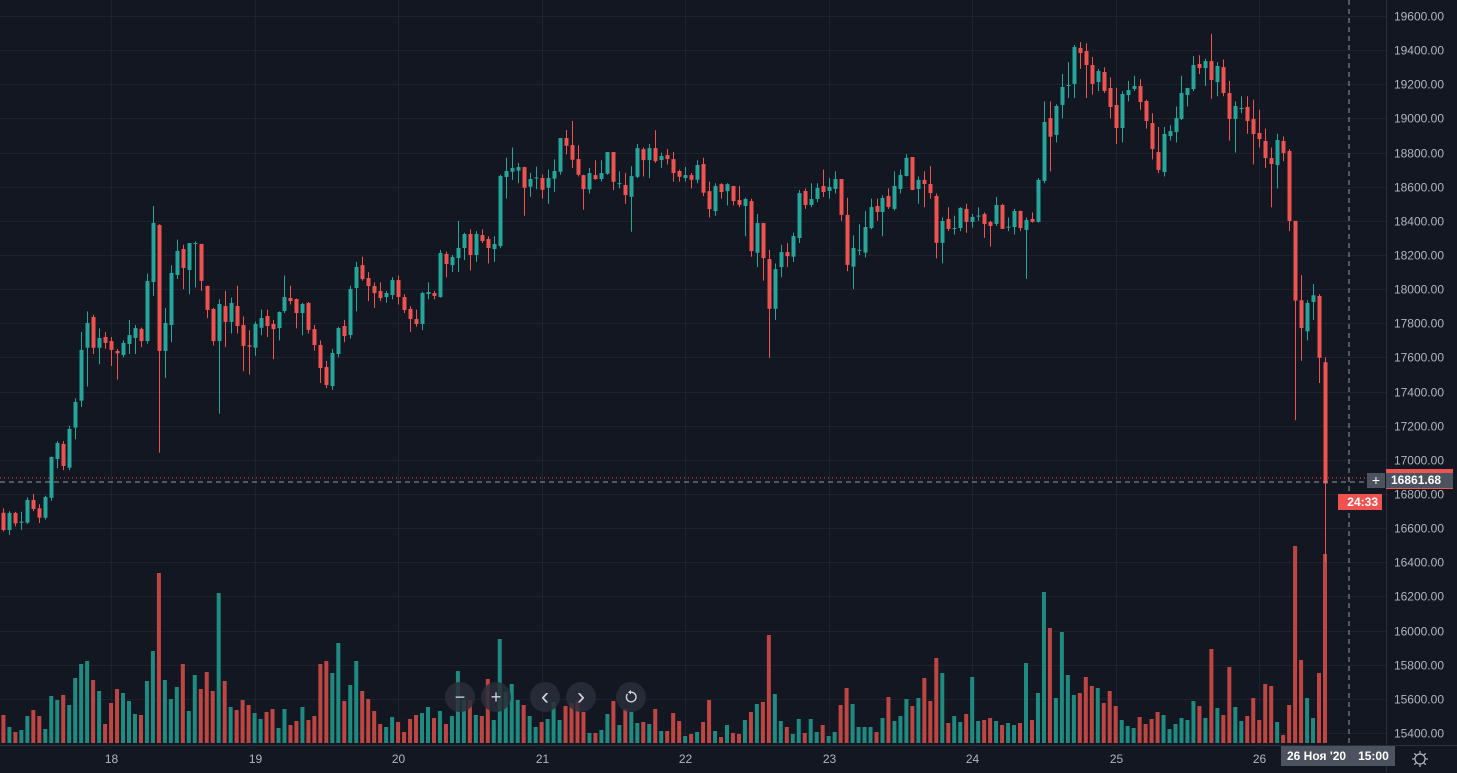  What do you see at coordinates (1419, 563) in the screenshot?
I see `price-tick-label: 16400.00` at bounding box center [1419, 563].